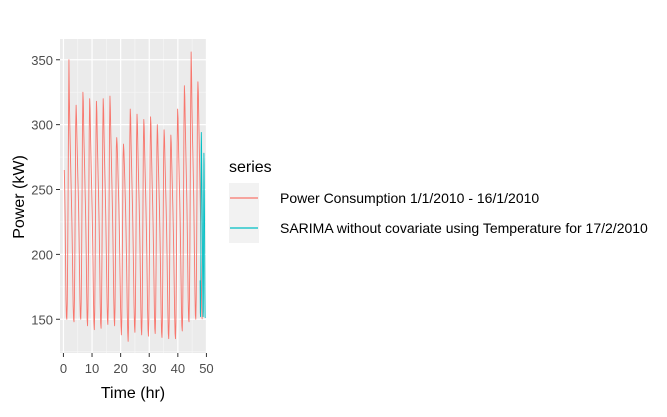 The height and width of the screenshot is (417, 667). Describe the element at coordinates (149, 368) in the screenshot. I see `x-tick-label: 30` at that location.